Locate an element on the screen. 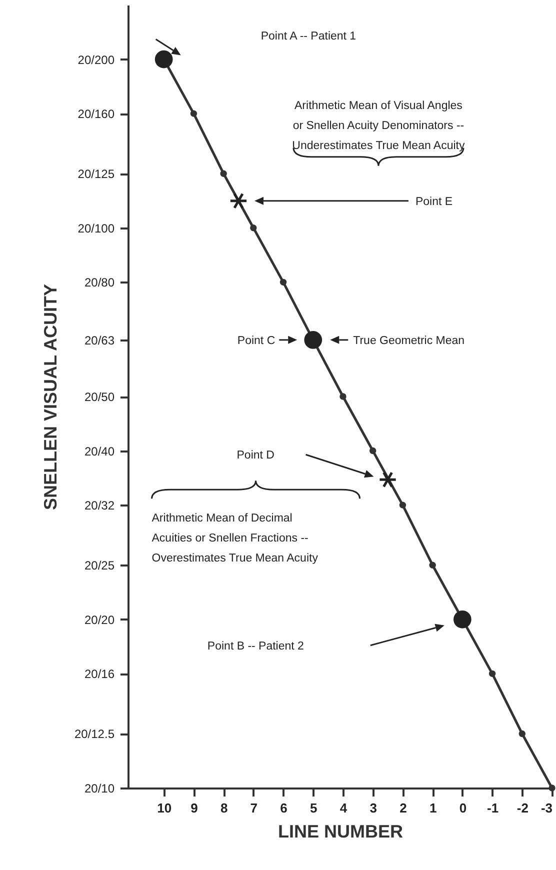 The image size is (556, 870). y-tick-label: 20/80 is located at coordinates (99, 283).